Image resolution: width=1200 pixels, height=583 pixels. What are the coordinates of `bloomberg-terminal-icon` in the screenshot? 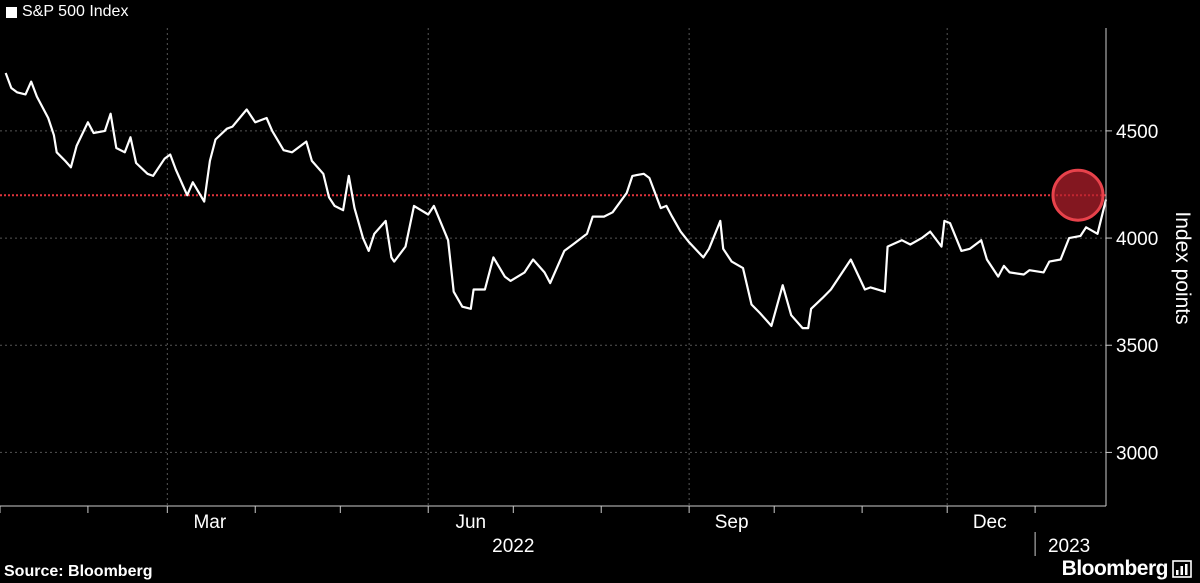 It's located at (1182, 569).